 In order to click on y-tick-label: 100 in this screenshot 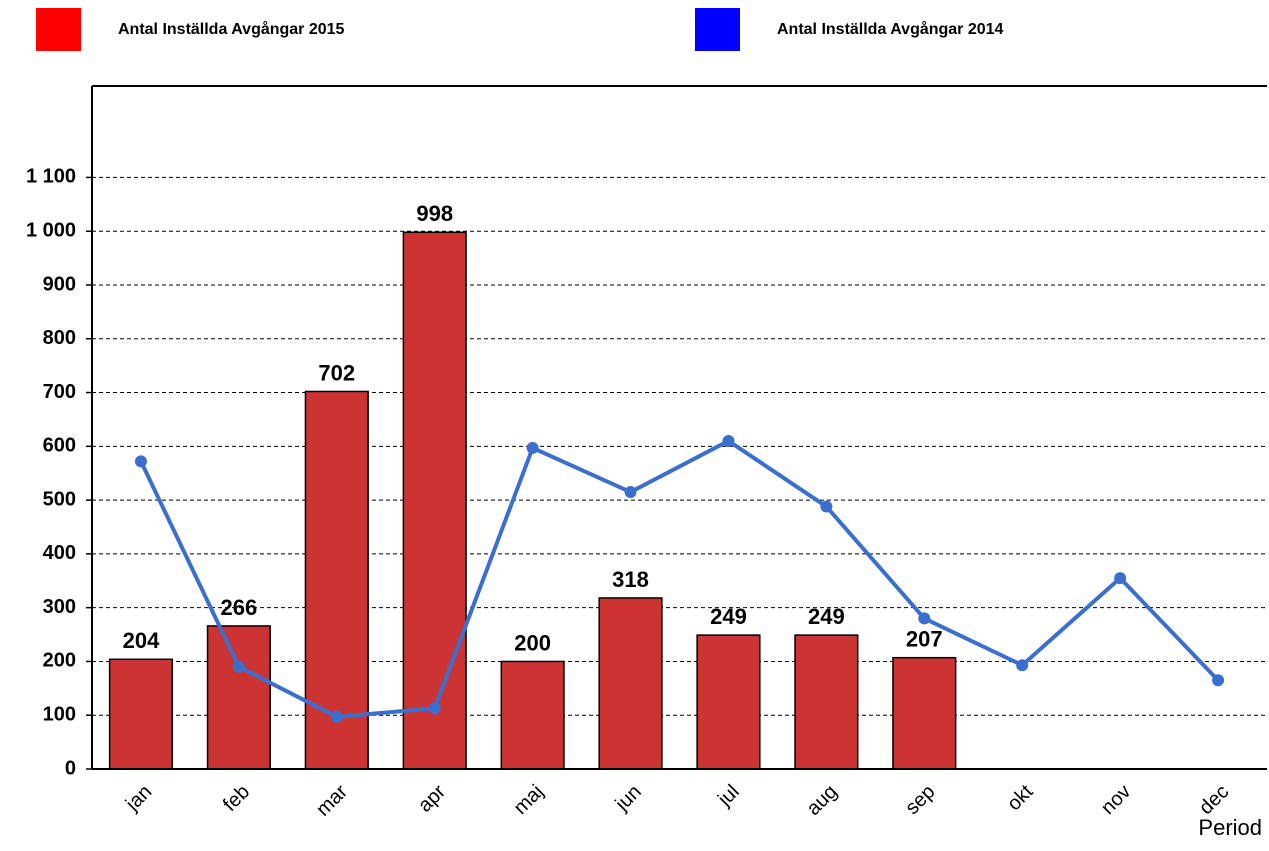, I will do `click(59, 715)`.